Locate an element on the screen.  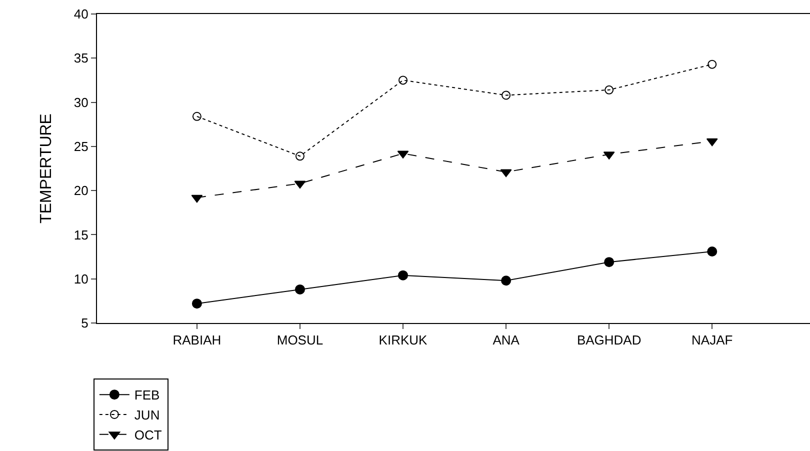
y-tick-label: 20 is located at coordinates (81, 190).